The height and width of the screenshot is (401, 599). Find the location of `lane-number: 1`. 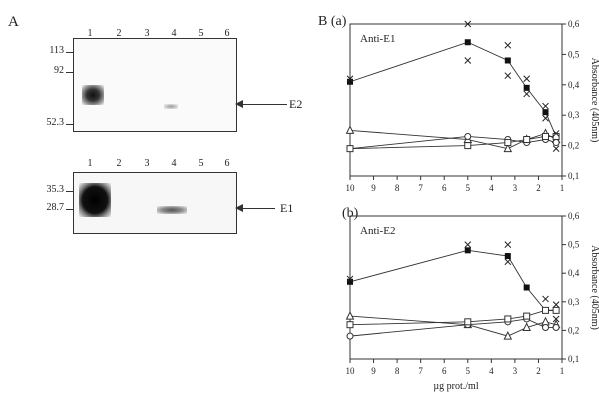

lane-number: 1 is located at coordinates (90, 33).